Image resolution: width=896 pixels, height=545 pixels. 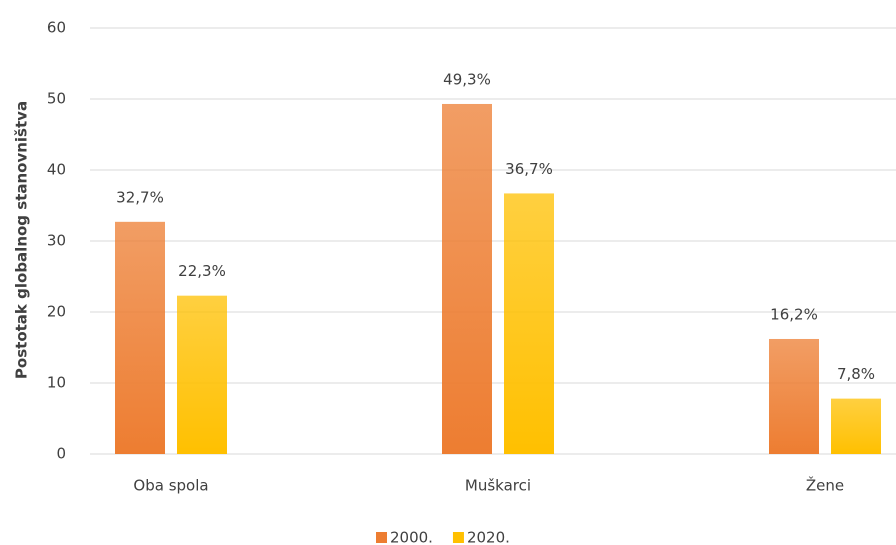 I want to click on value-label: 32,7%, so click(x=140, y=197).